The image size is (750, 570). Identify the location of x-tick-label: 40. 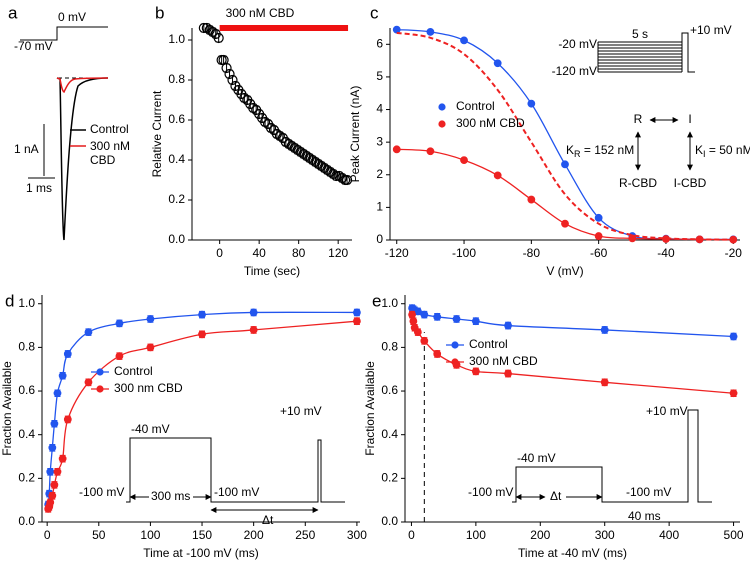
(259, 253).